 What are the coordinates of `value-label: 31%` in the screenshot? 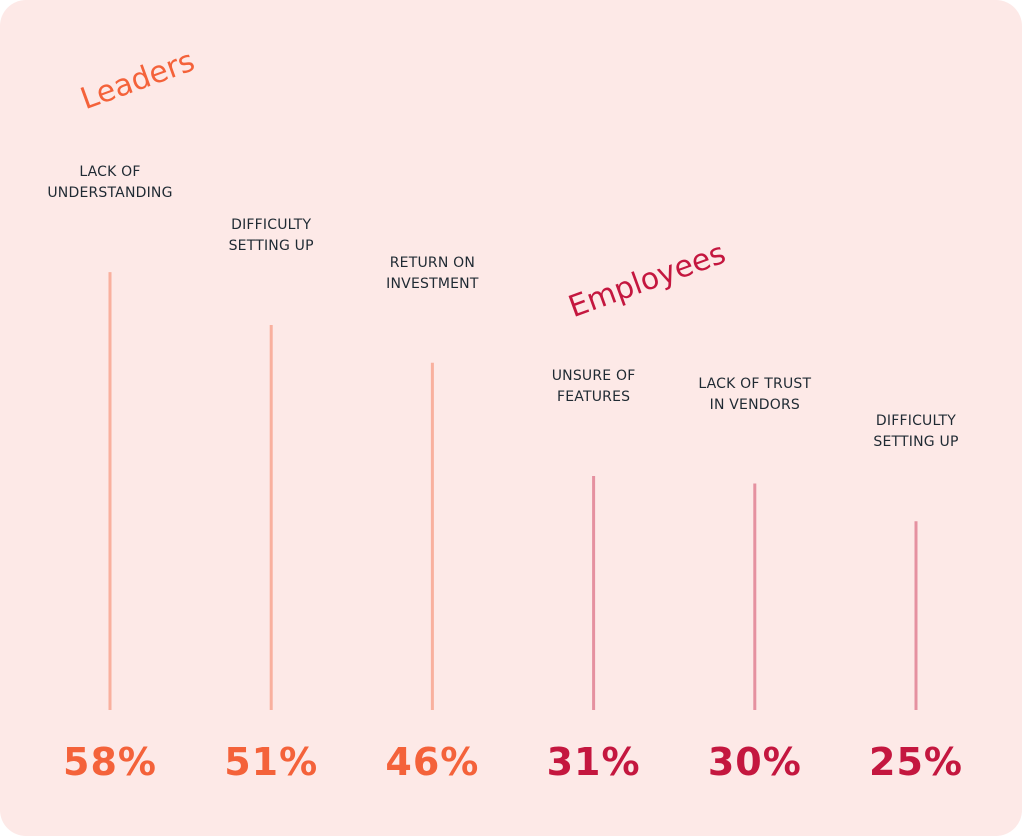 It's located at (593, 762).